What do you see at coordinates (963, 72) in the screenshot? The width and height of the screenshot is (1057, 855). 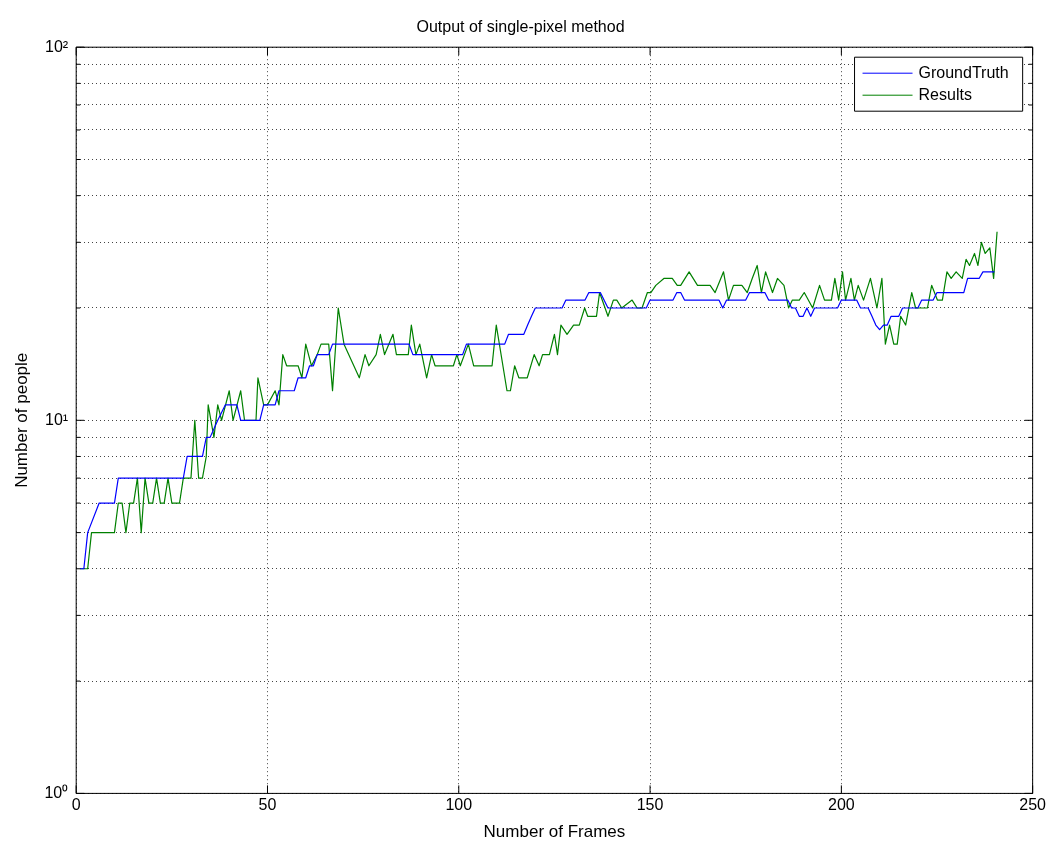 I see `legend-label: GroundTruth` at bounding box center [963, 72].